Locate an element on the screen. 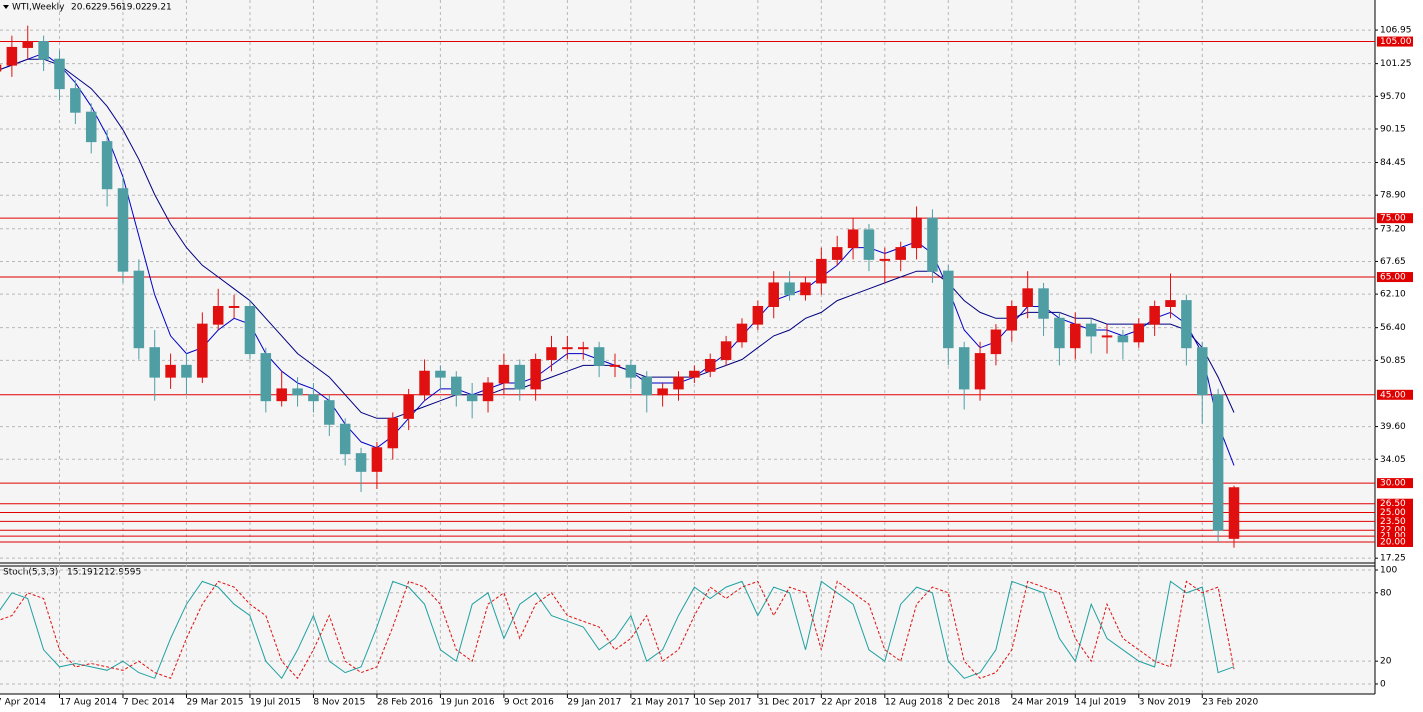  x-tick-label: 2 Dec 2018 is located at coordinates (974, 703).